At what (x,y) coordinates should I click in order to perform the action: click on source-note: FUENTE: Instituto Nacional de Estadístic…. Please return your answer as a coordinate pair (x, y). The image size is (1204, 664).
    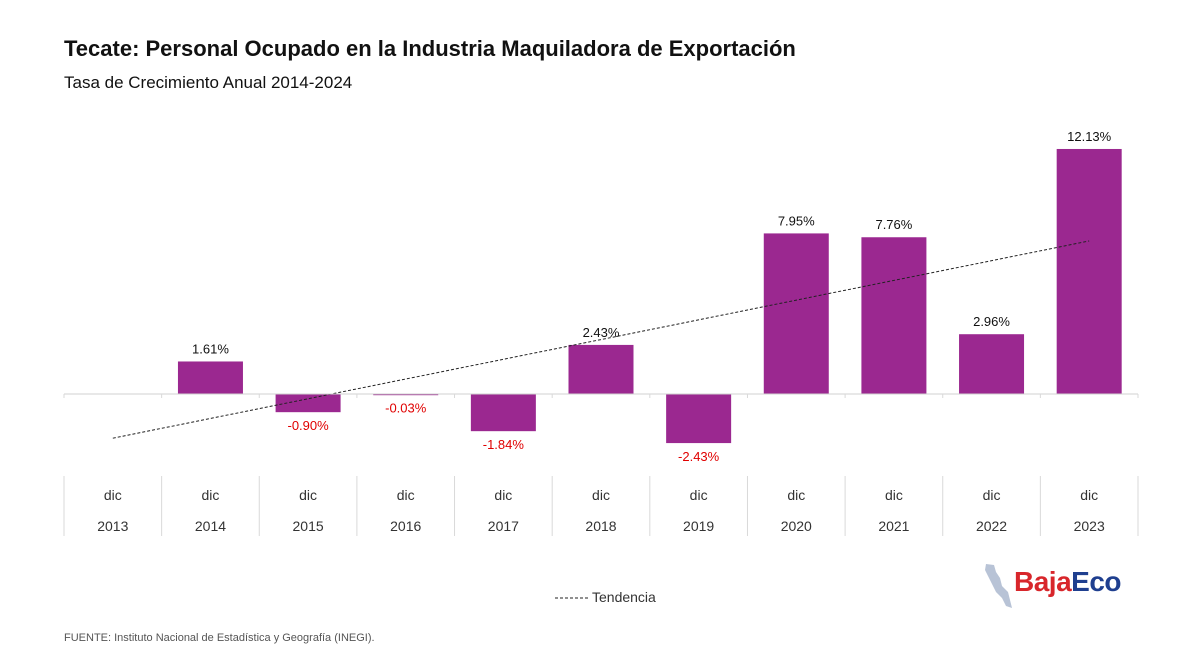
    Looking at the image, I should click on (219, 638).